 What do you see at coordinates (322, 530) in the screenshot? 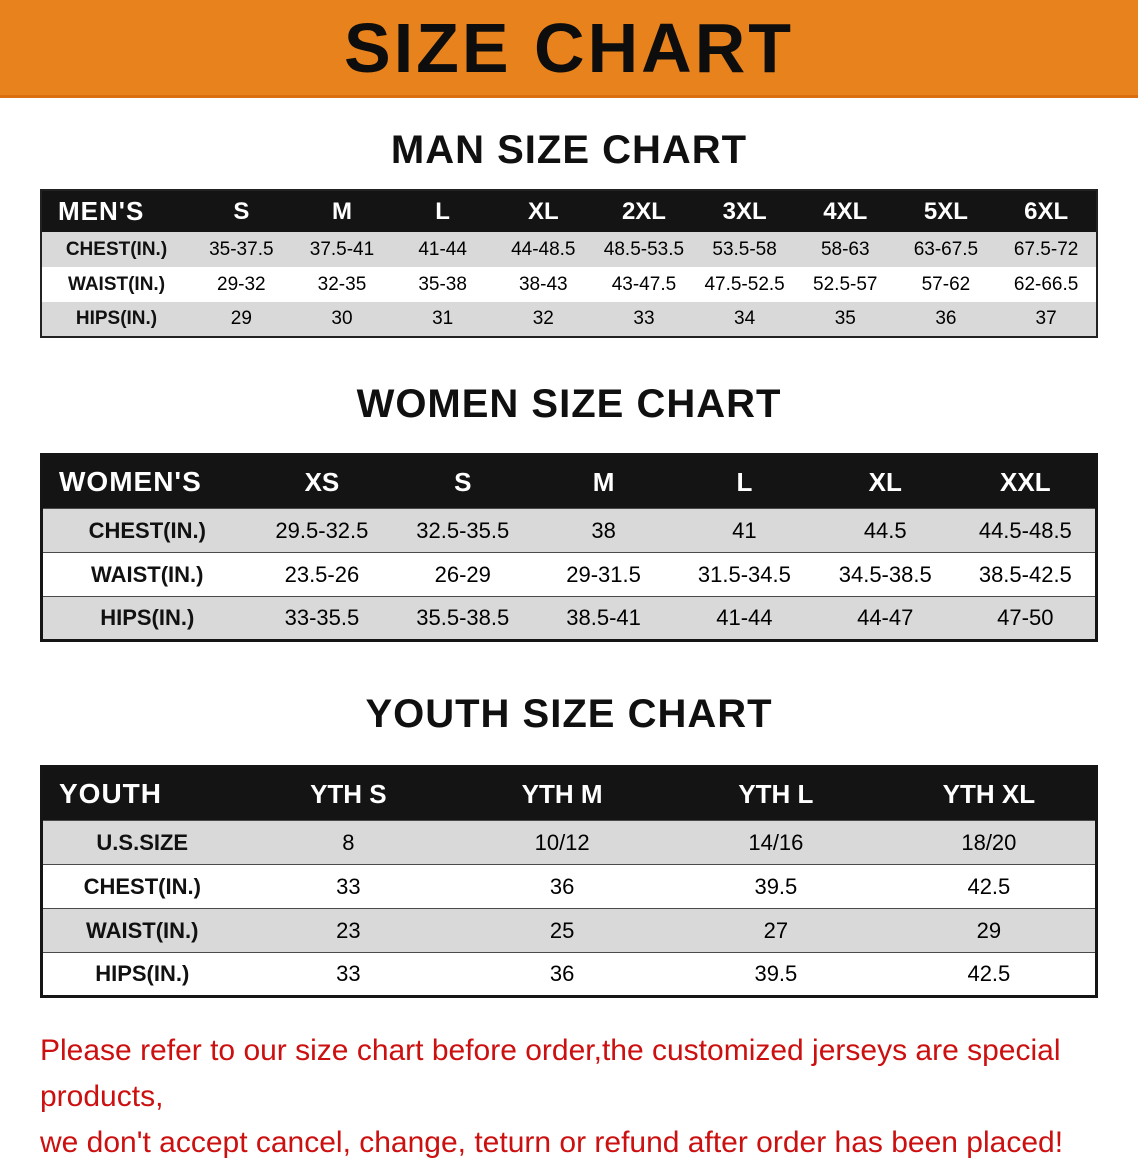
I see `women-value-cell: 29.5-32.5` at bounding box center [322, 530].